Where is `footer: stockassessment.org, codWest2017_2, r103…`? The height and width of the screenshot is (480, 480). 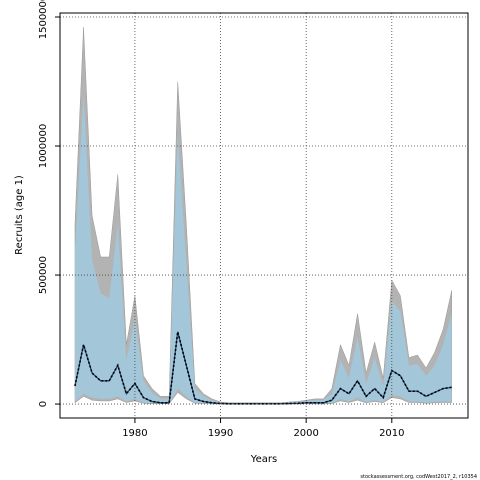
footer: stockassessment.org, codWest2017_2, r103… is located at coordinates (418, 477).